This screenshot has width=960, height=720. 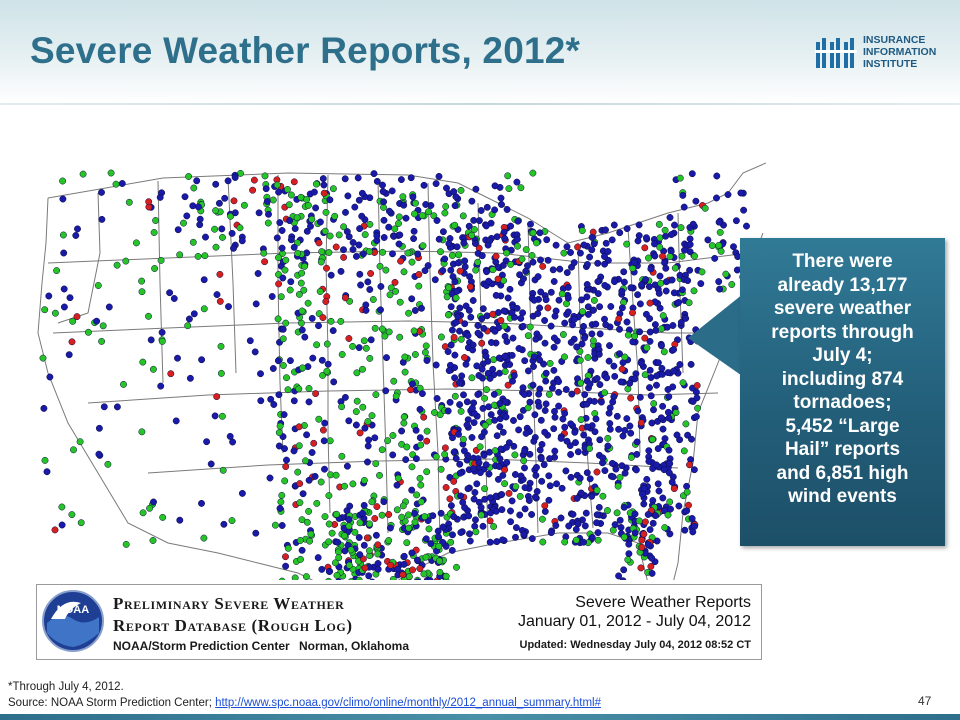 I want to click on callout-line: wind events, so click(x=842, y=496).